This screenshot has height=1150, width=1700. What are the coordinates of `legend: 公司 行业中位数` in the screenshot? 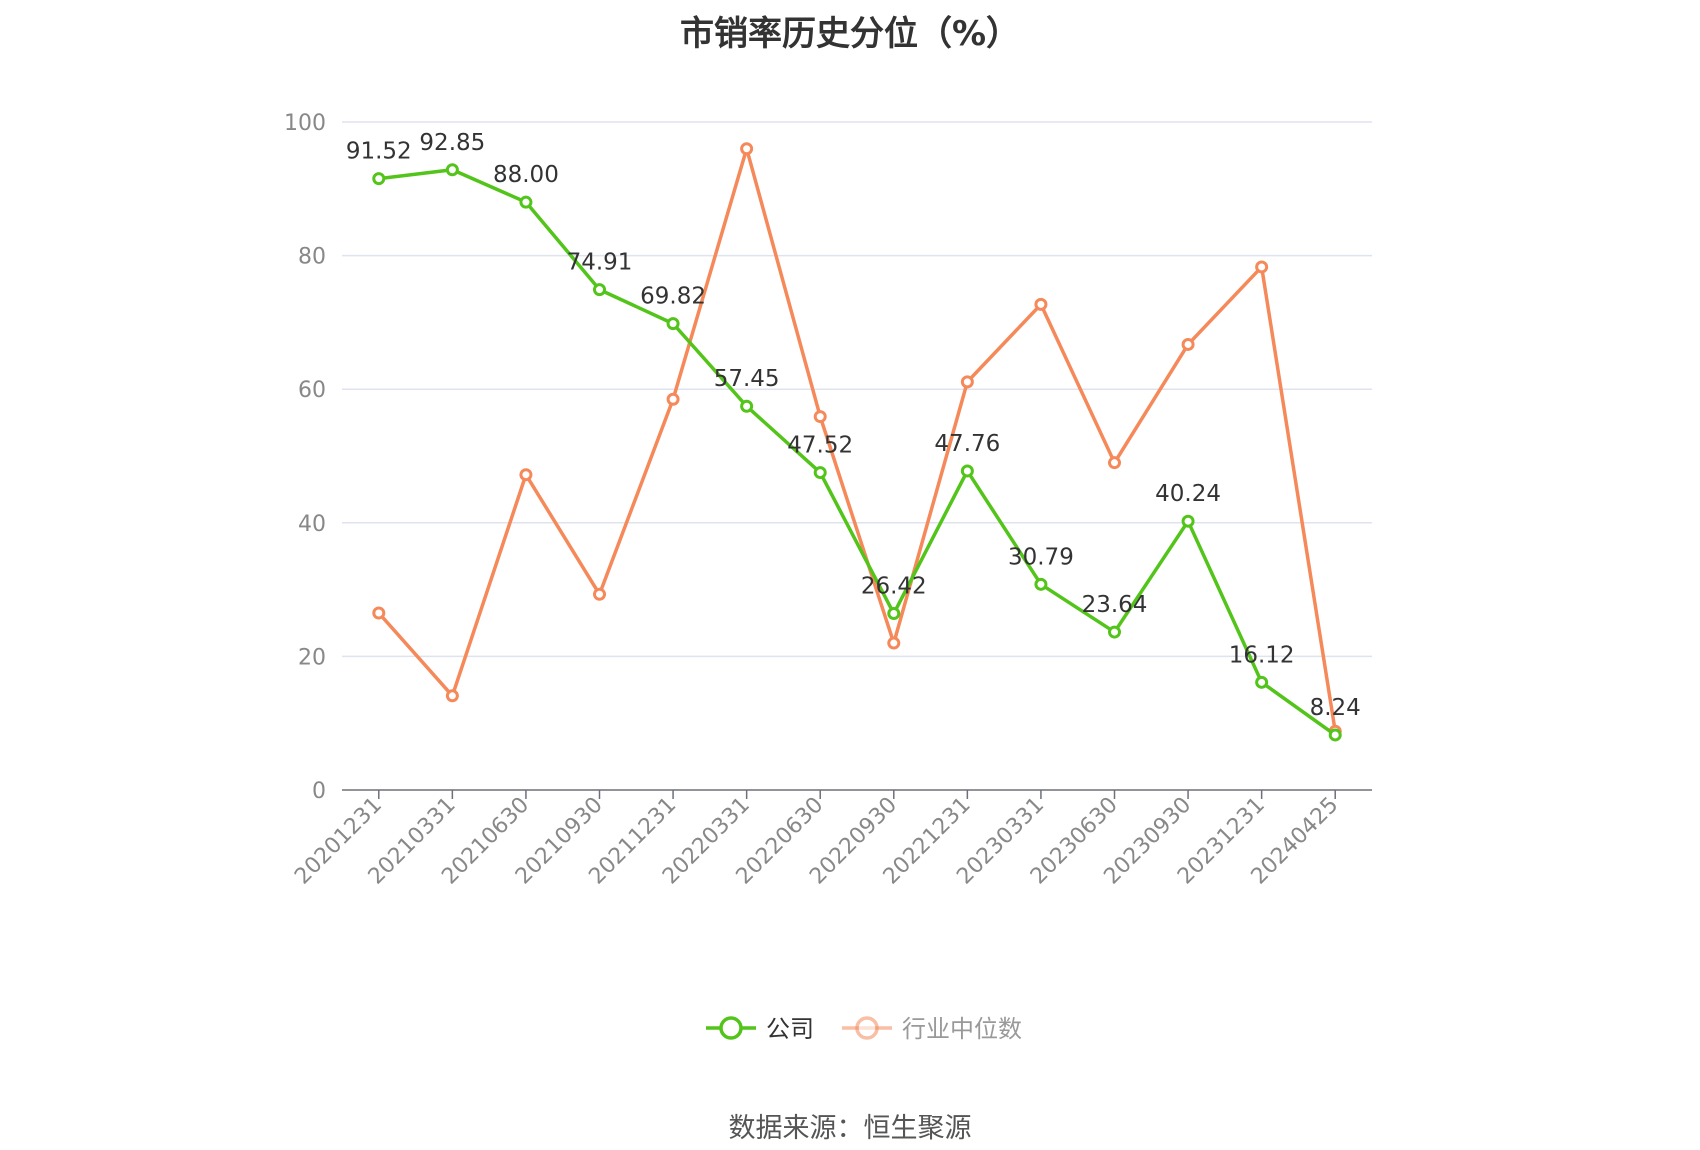 It's located at (864, 1029).